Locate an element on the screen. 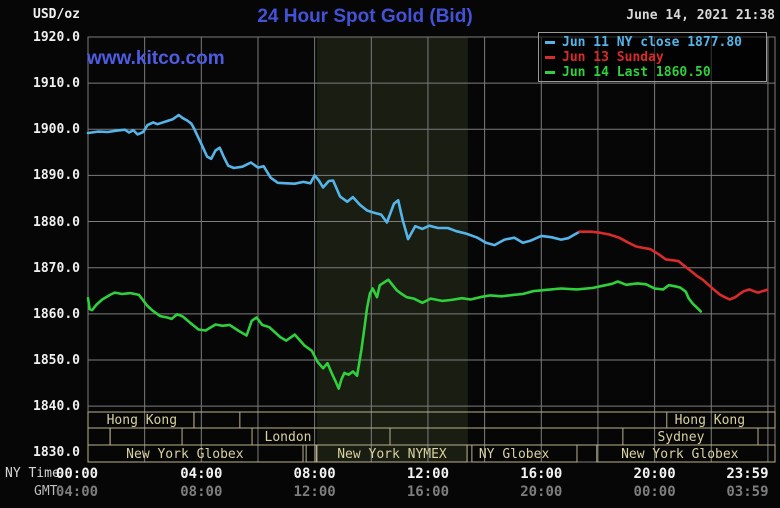 This screenshot has width=780, height=508. chart-datetime: June 14, 2021 21:38 is located at coordinates (700, 15).